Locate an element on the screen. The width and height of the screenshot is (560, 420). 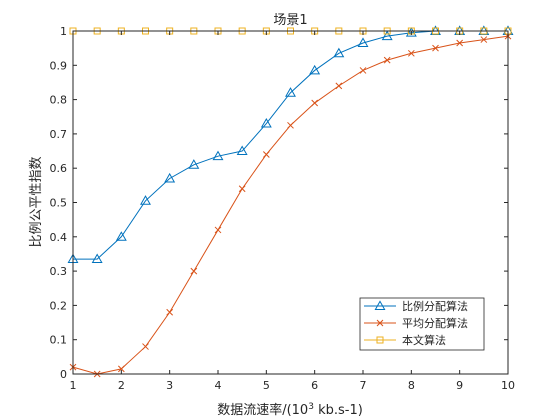
y-tick-label: 0.1 is located at coordinates (59, 340).